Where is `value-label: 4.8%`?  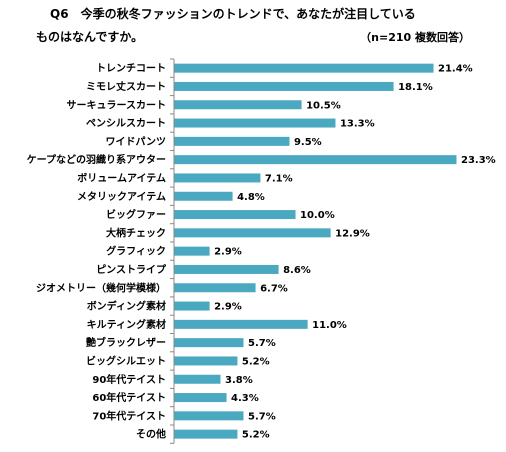 value-label: 4.8% is located at coordinates (251, 197).